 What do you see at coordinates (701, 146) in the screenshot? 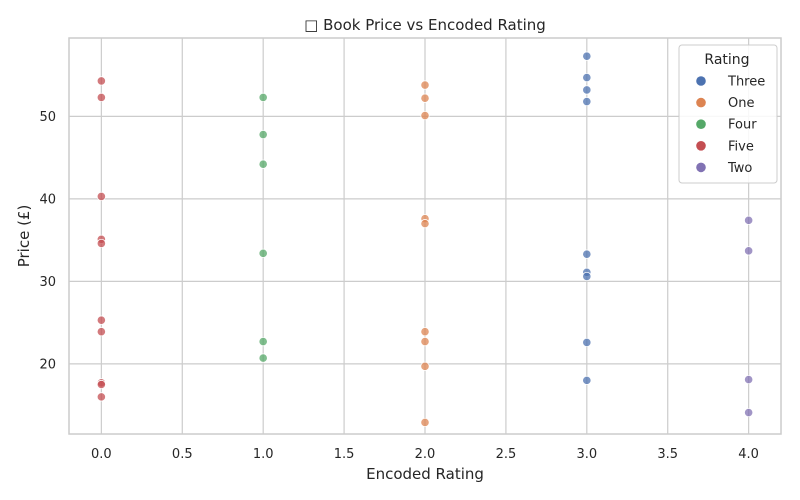
I see `legend-marker-five` at bounding box center [701, 146].